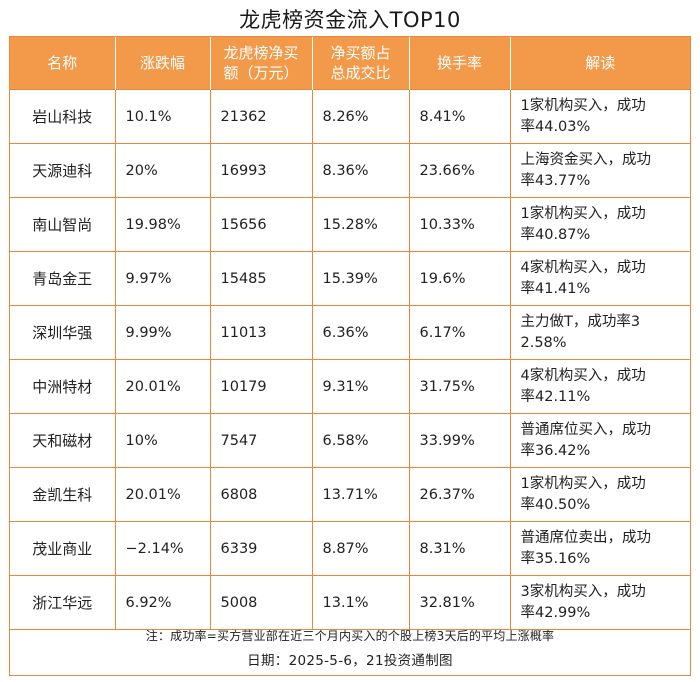  I want to click on cell-turnover: 10.33%, so click(459, 224).